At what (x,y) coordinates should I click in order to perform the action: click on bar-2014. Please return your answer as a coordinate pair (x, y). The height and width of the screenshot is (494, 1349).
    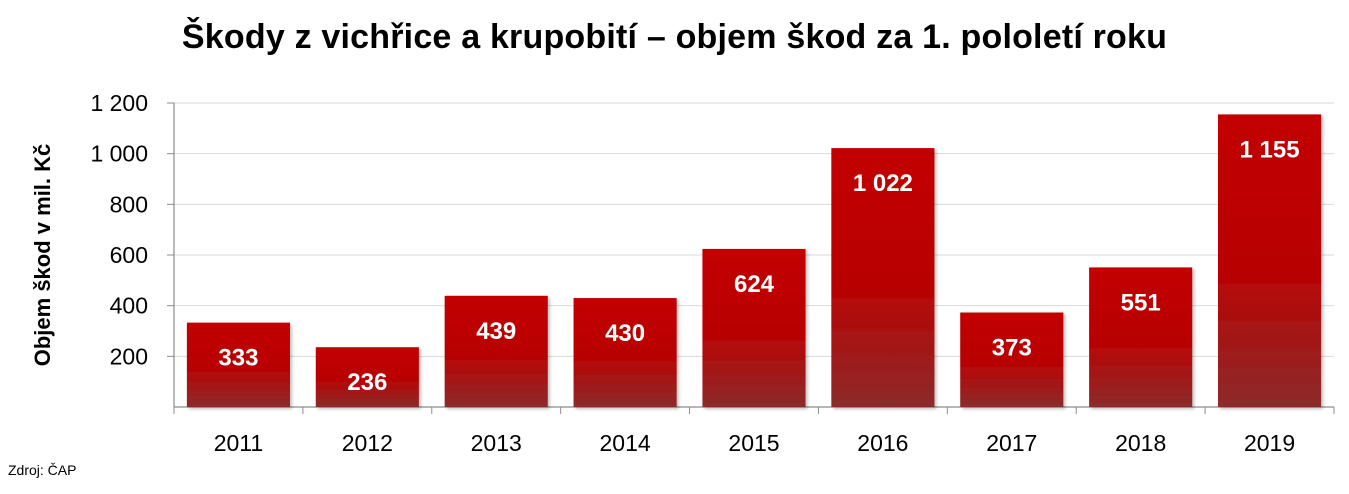
    Looking at the image, I should click on (625, 352).